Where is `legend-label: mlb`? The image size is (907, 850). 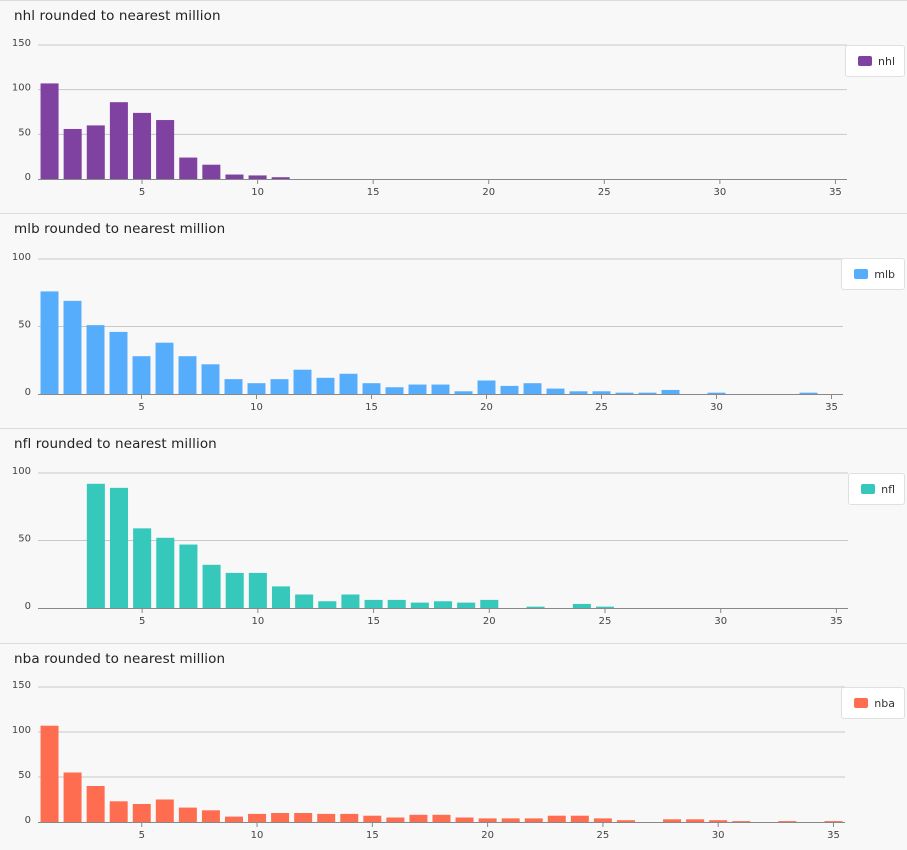
legend-label: mlb is located at coordinates (884, 274).